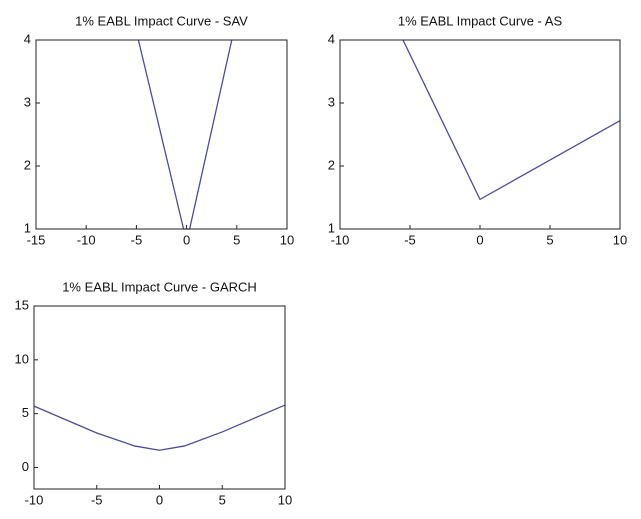 The height and width of the screenshot is (519, 641). Describe the element at coordinates (159, 286) in the screenshot. I see `chart-title: 1% EABL Impact Curve - GARCH` at that location.